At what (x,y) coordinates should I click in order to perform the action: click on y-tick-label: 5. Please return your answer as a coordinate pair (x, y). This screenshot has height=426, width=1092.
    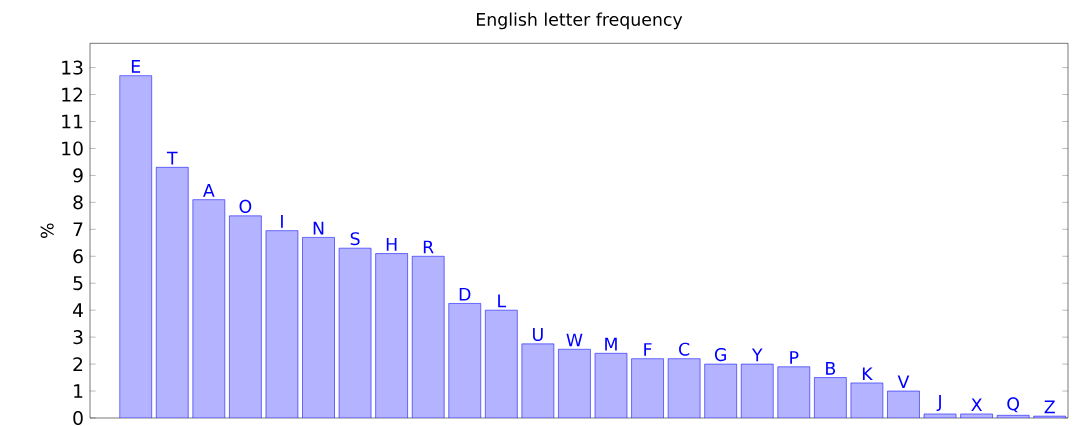
    Looking at the image, I should click on (78, 283).